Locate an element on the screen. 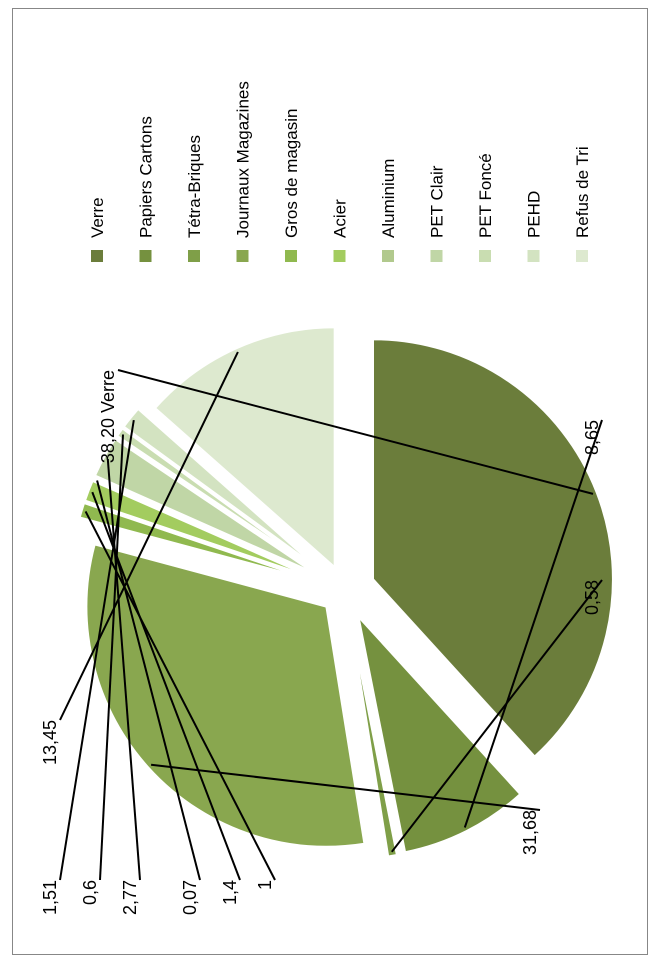 Image resolution: width=656 pixels, height=964 pixels. legend-swatch-pet-clair is located at coordinates (436, 256).